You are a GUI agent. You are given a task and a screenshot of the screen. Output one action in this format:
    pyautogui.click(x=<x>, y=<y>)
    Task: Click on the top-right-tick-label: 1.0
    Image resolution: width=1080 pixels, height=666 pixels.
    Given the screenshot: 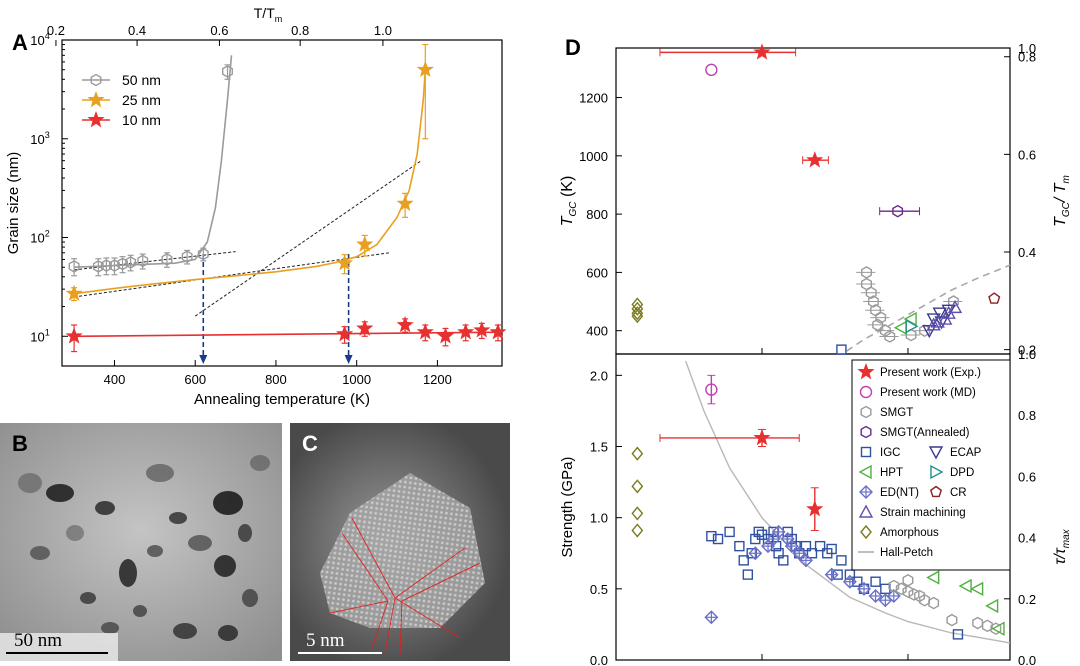 What is the action you would take?
    pyautogui.click(x=1027, y=48)
    